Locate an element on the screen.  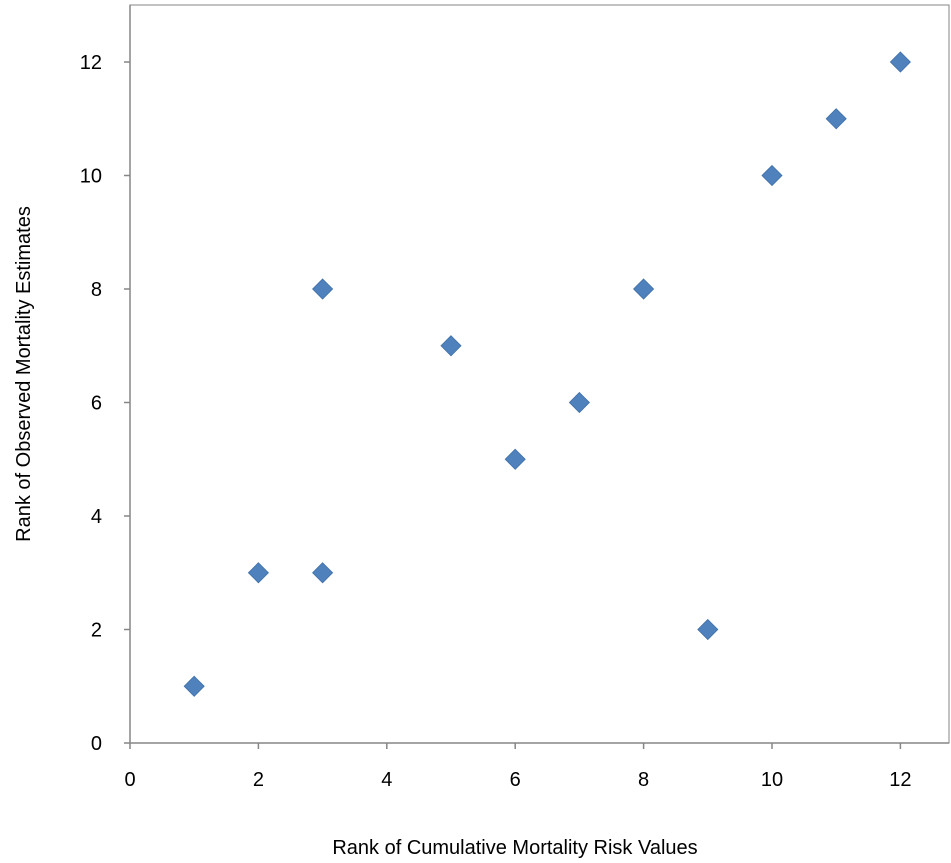
x-tick-label: 2 is located at coordinates (258, 780).